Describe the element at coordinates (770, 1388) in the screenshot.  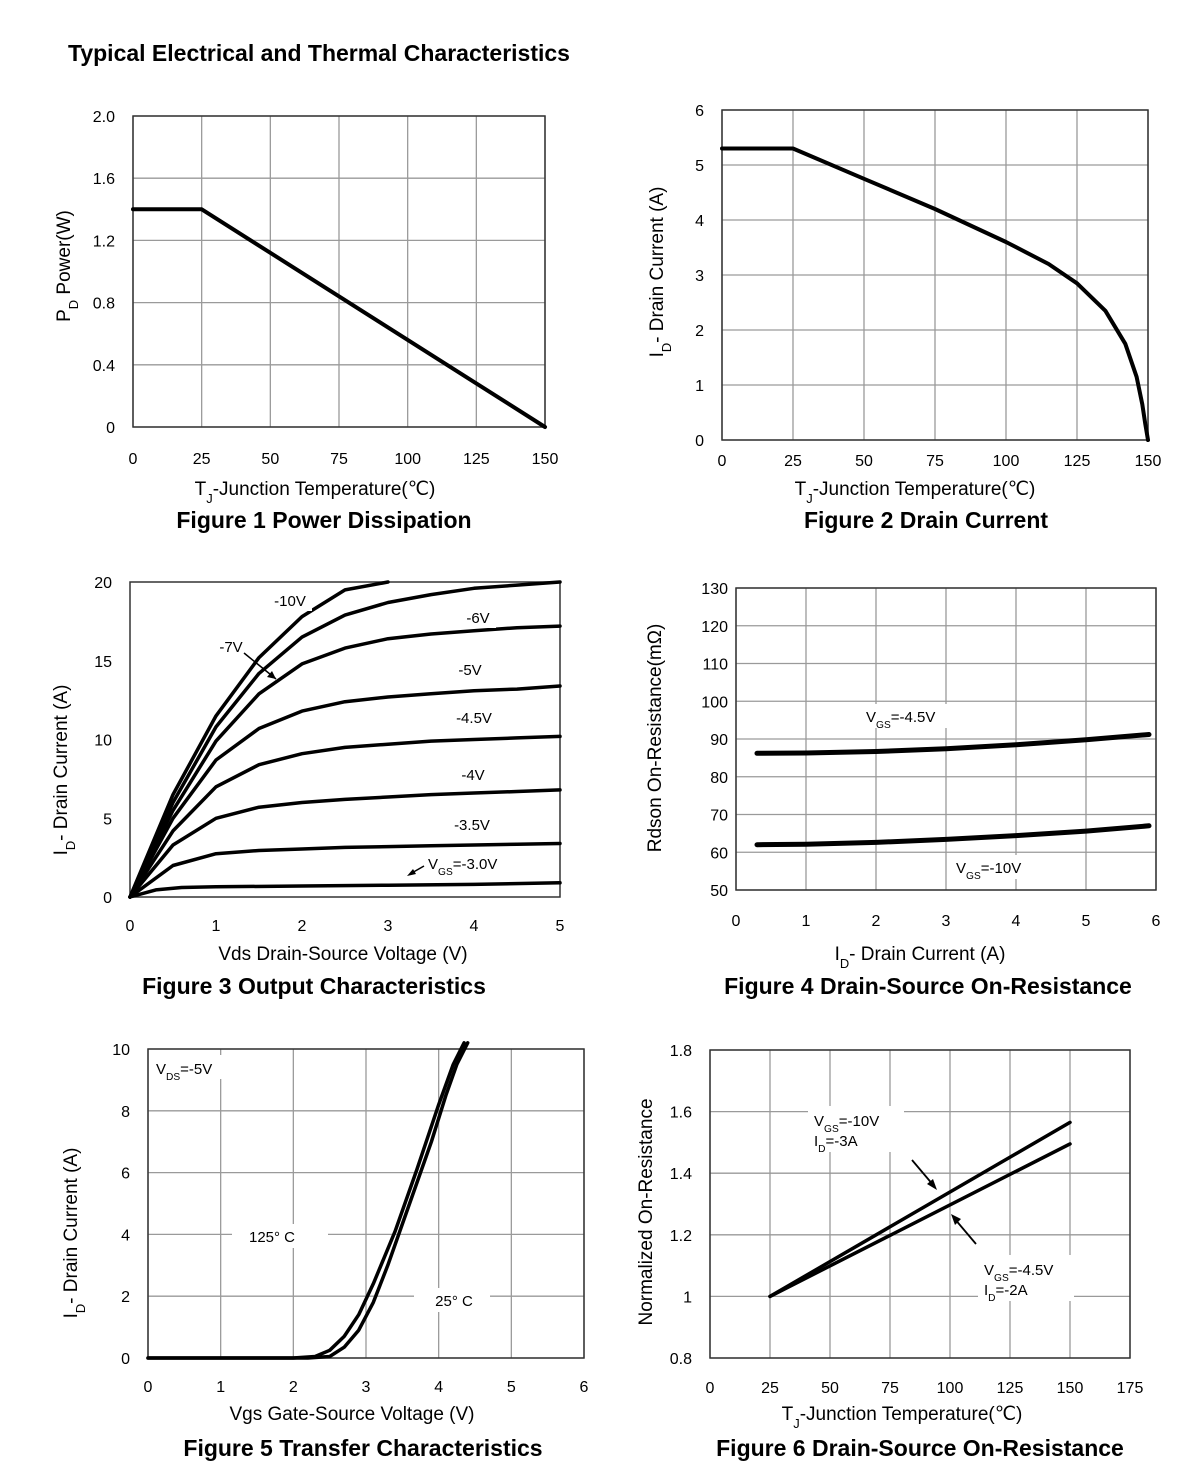
I see `x-tick-label: 25` at that location.